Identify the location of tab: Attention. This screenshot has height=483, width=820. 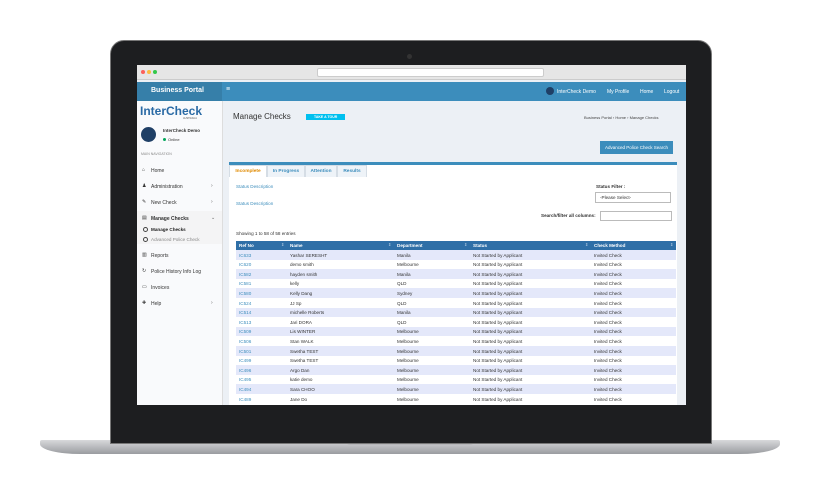
(321, 171).